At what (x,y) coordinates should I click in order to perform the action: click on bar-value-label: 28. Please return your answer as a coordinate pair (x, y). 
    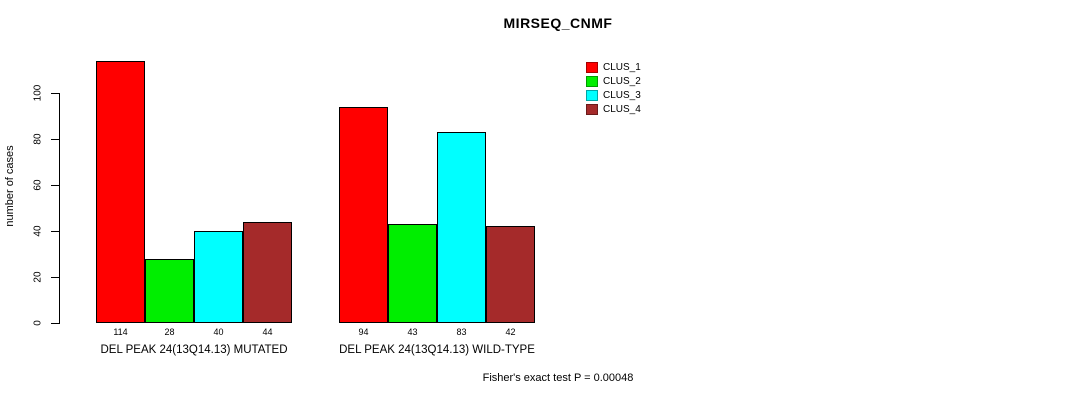
    Looking at the image, I should click on (169, 332).